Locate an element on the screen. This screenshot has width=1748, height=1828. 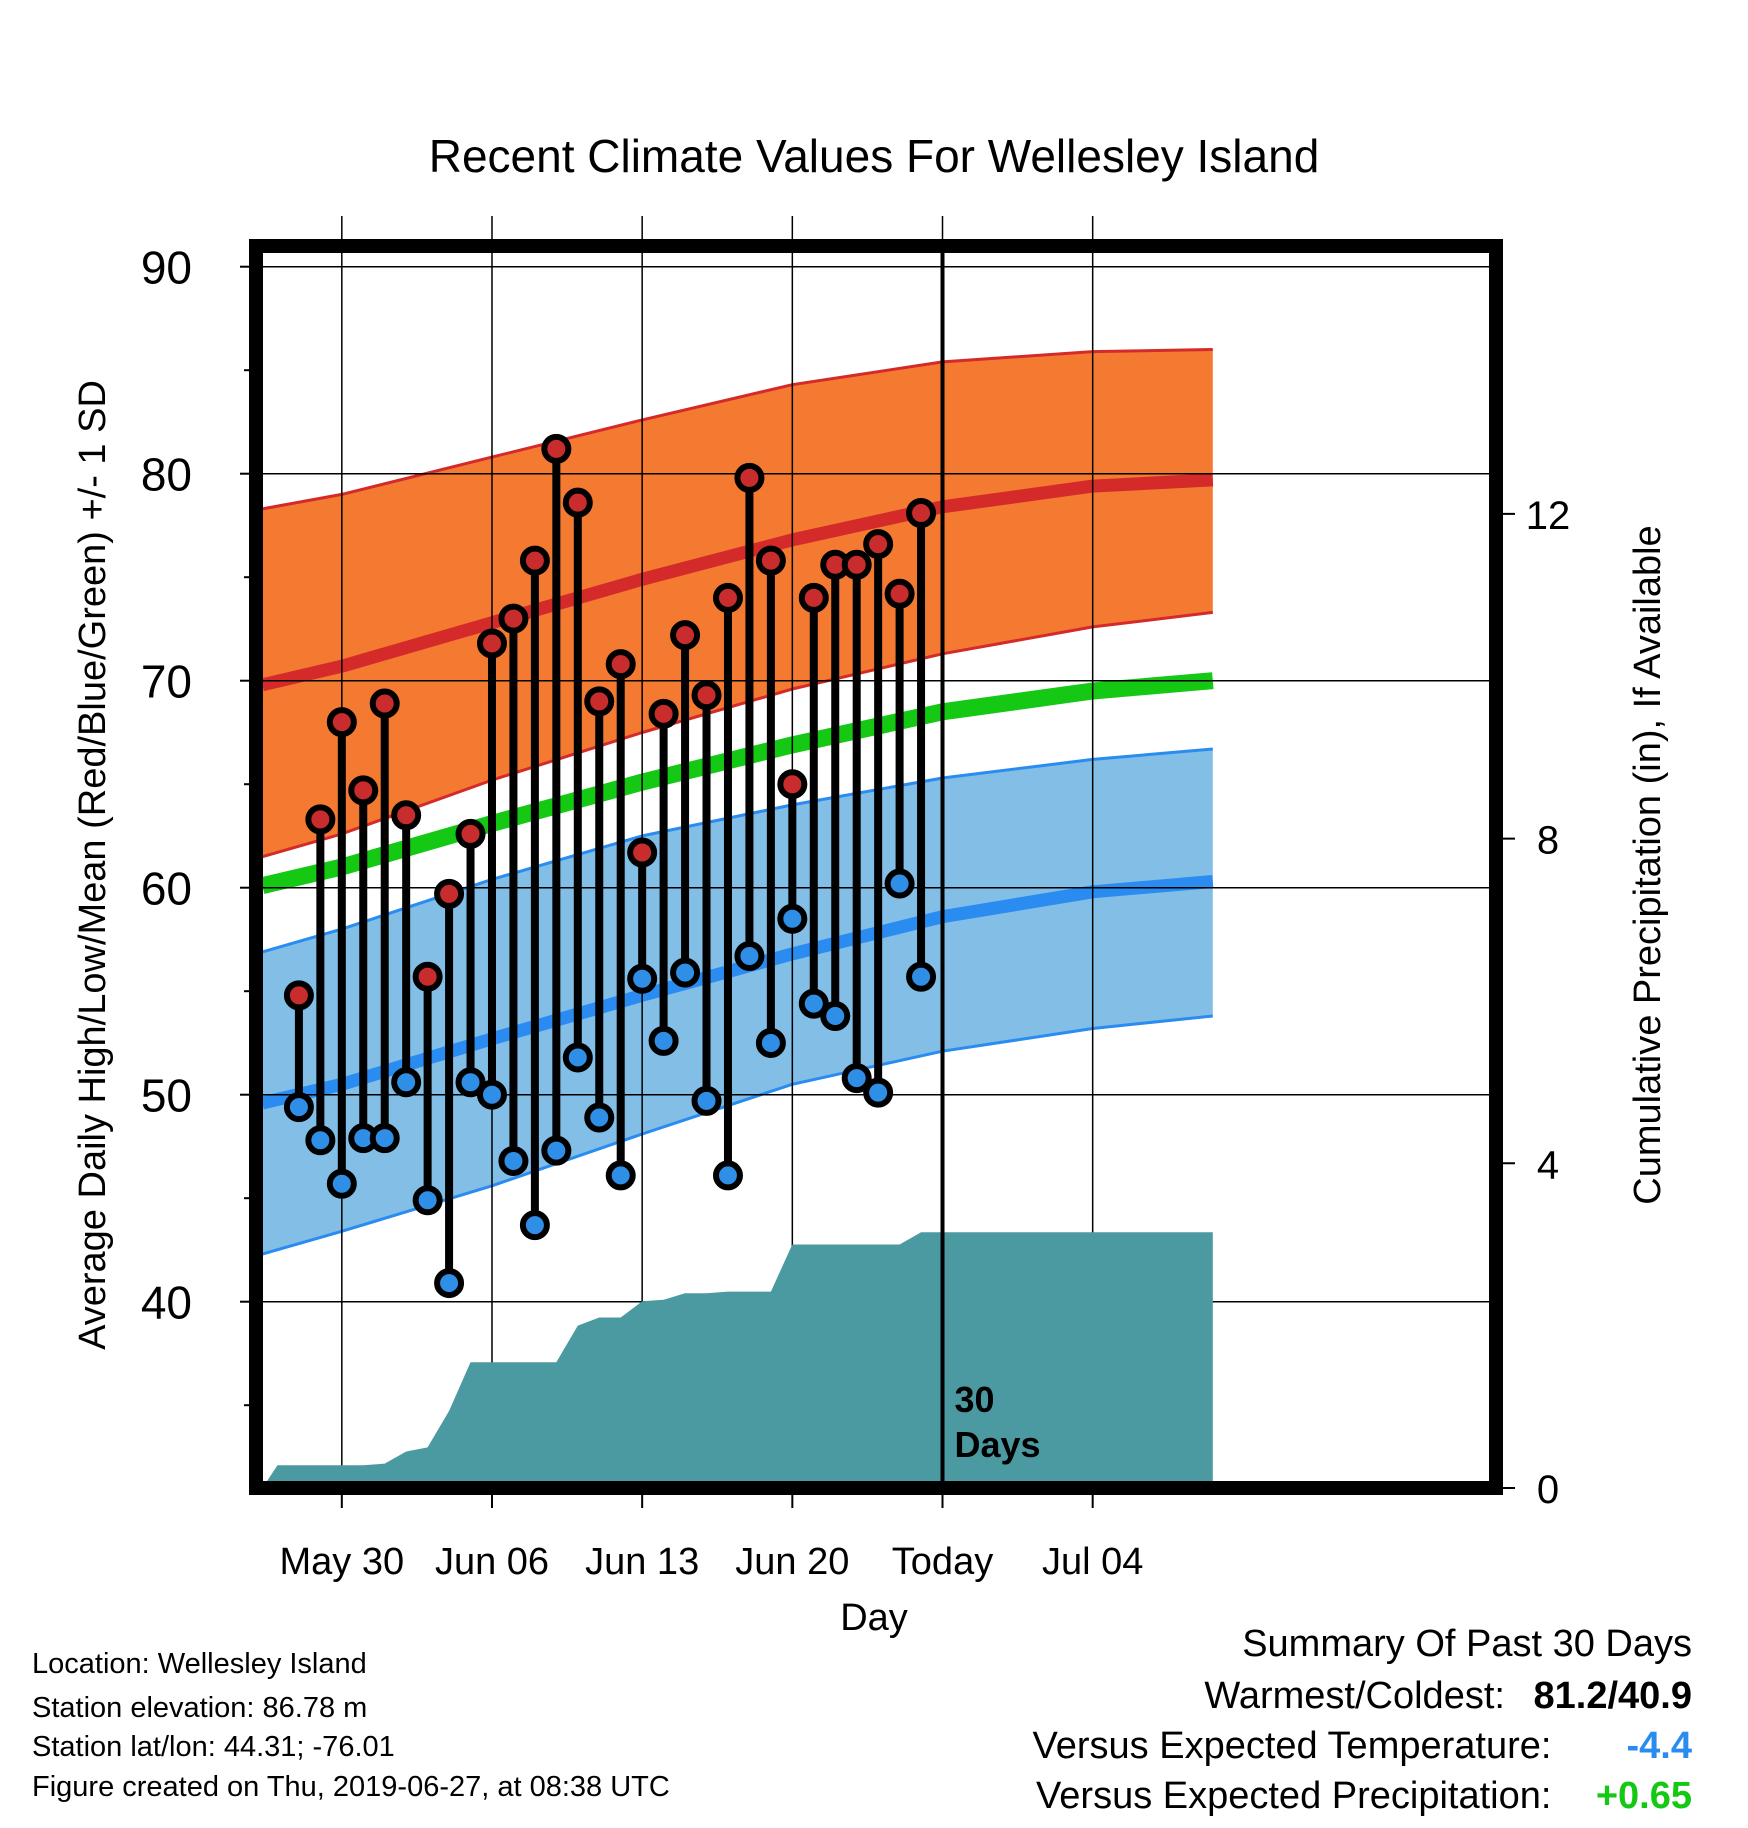
temp-label: Versus Expected Temperature: is located at coordinates (1292, 1746).